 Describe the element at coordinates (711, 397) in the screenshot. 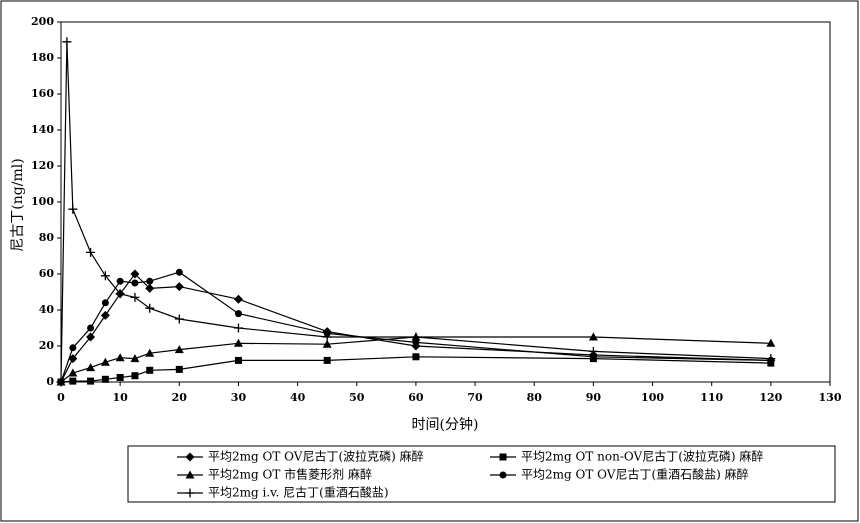

I see `x-tick-label: 110` at that location.